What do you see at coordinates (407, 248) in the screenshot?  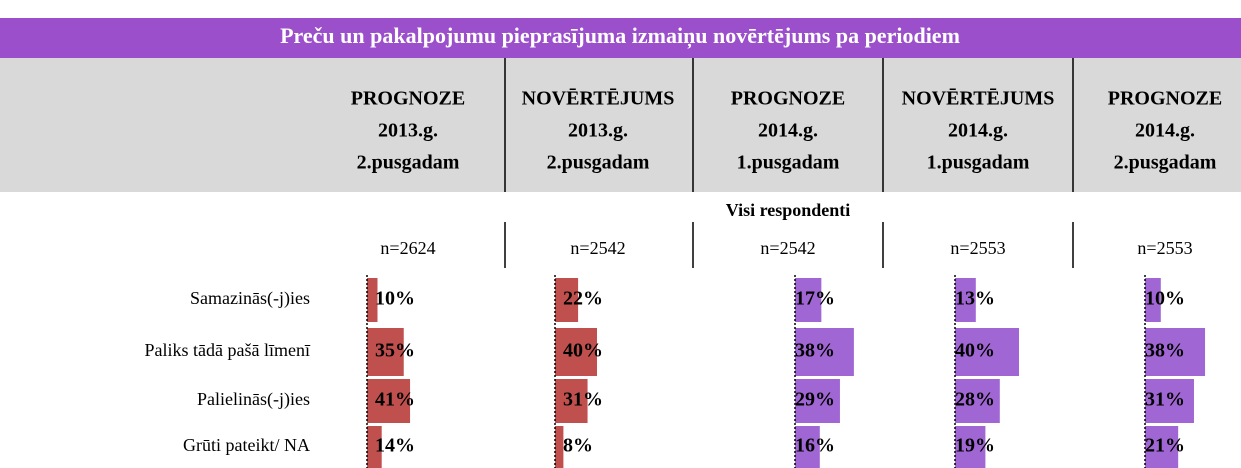 I see `sample-size: n=2624` at bounding box center [407, 248].